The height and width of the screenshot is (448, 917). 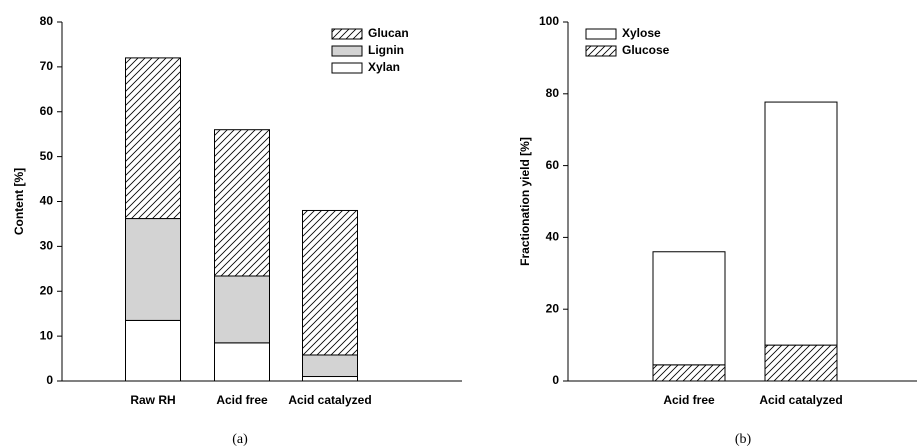 I want to click on y-axis-label: Content [%], so click(x=19, y=201).